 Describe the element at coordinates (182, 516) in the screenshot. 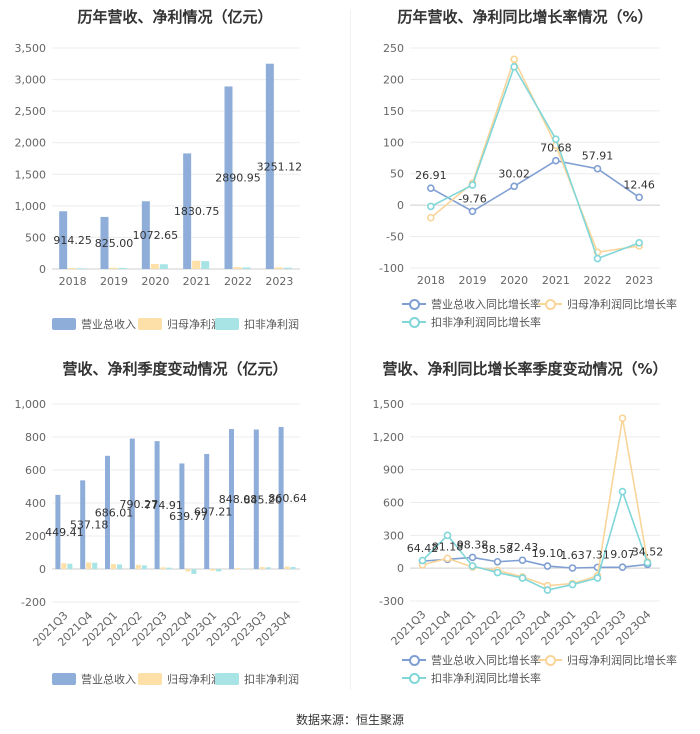

I see `bar-2022Q4-s0` at that location.